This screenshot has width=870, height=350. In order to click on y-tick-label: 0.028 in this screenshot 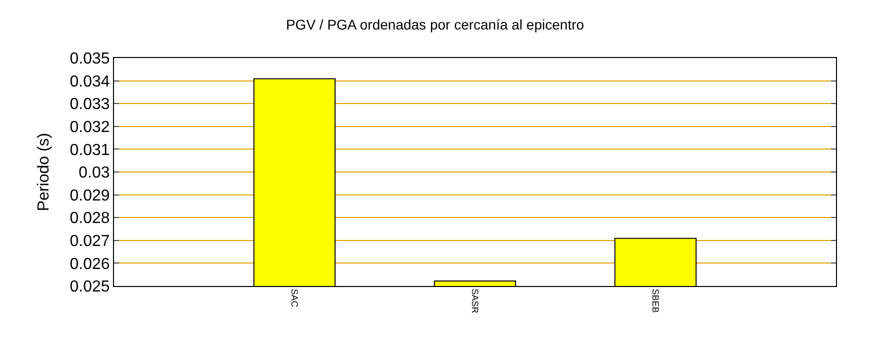, I will do `click(90, 219)`.